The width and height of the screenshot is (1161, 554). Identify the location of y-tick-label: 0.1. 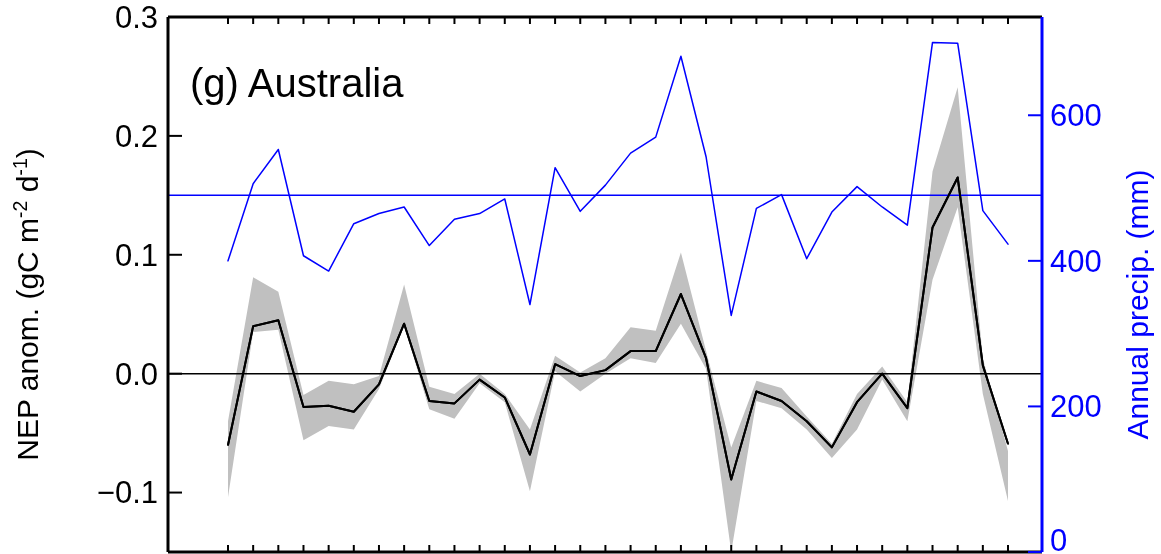
(136, 255).